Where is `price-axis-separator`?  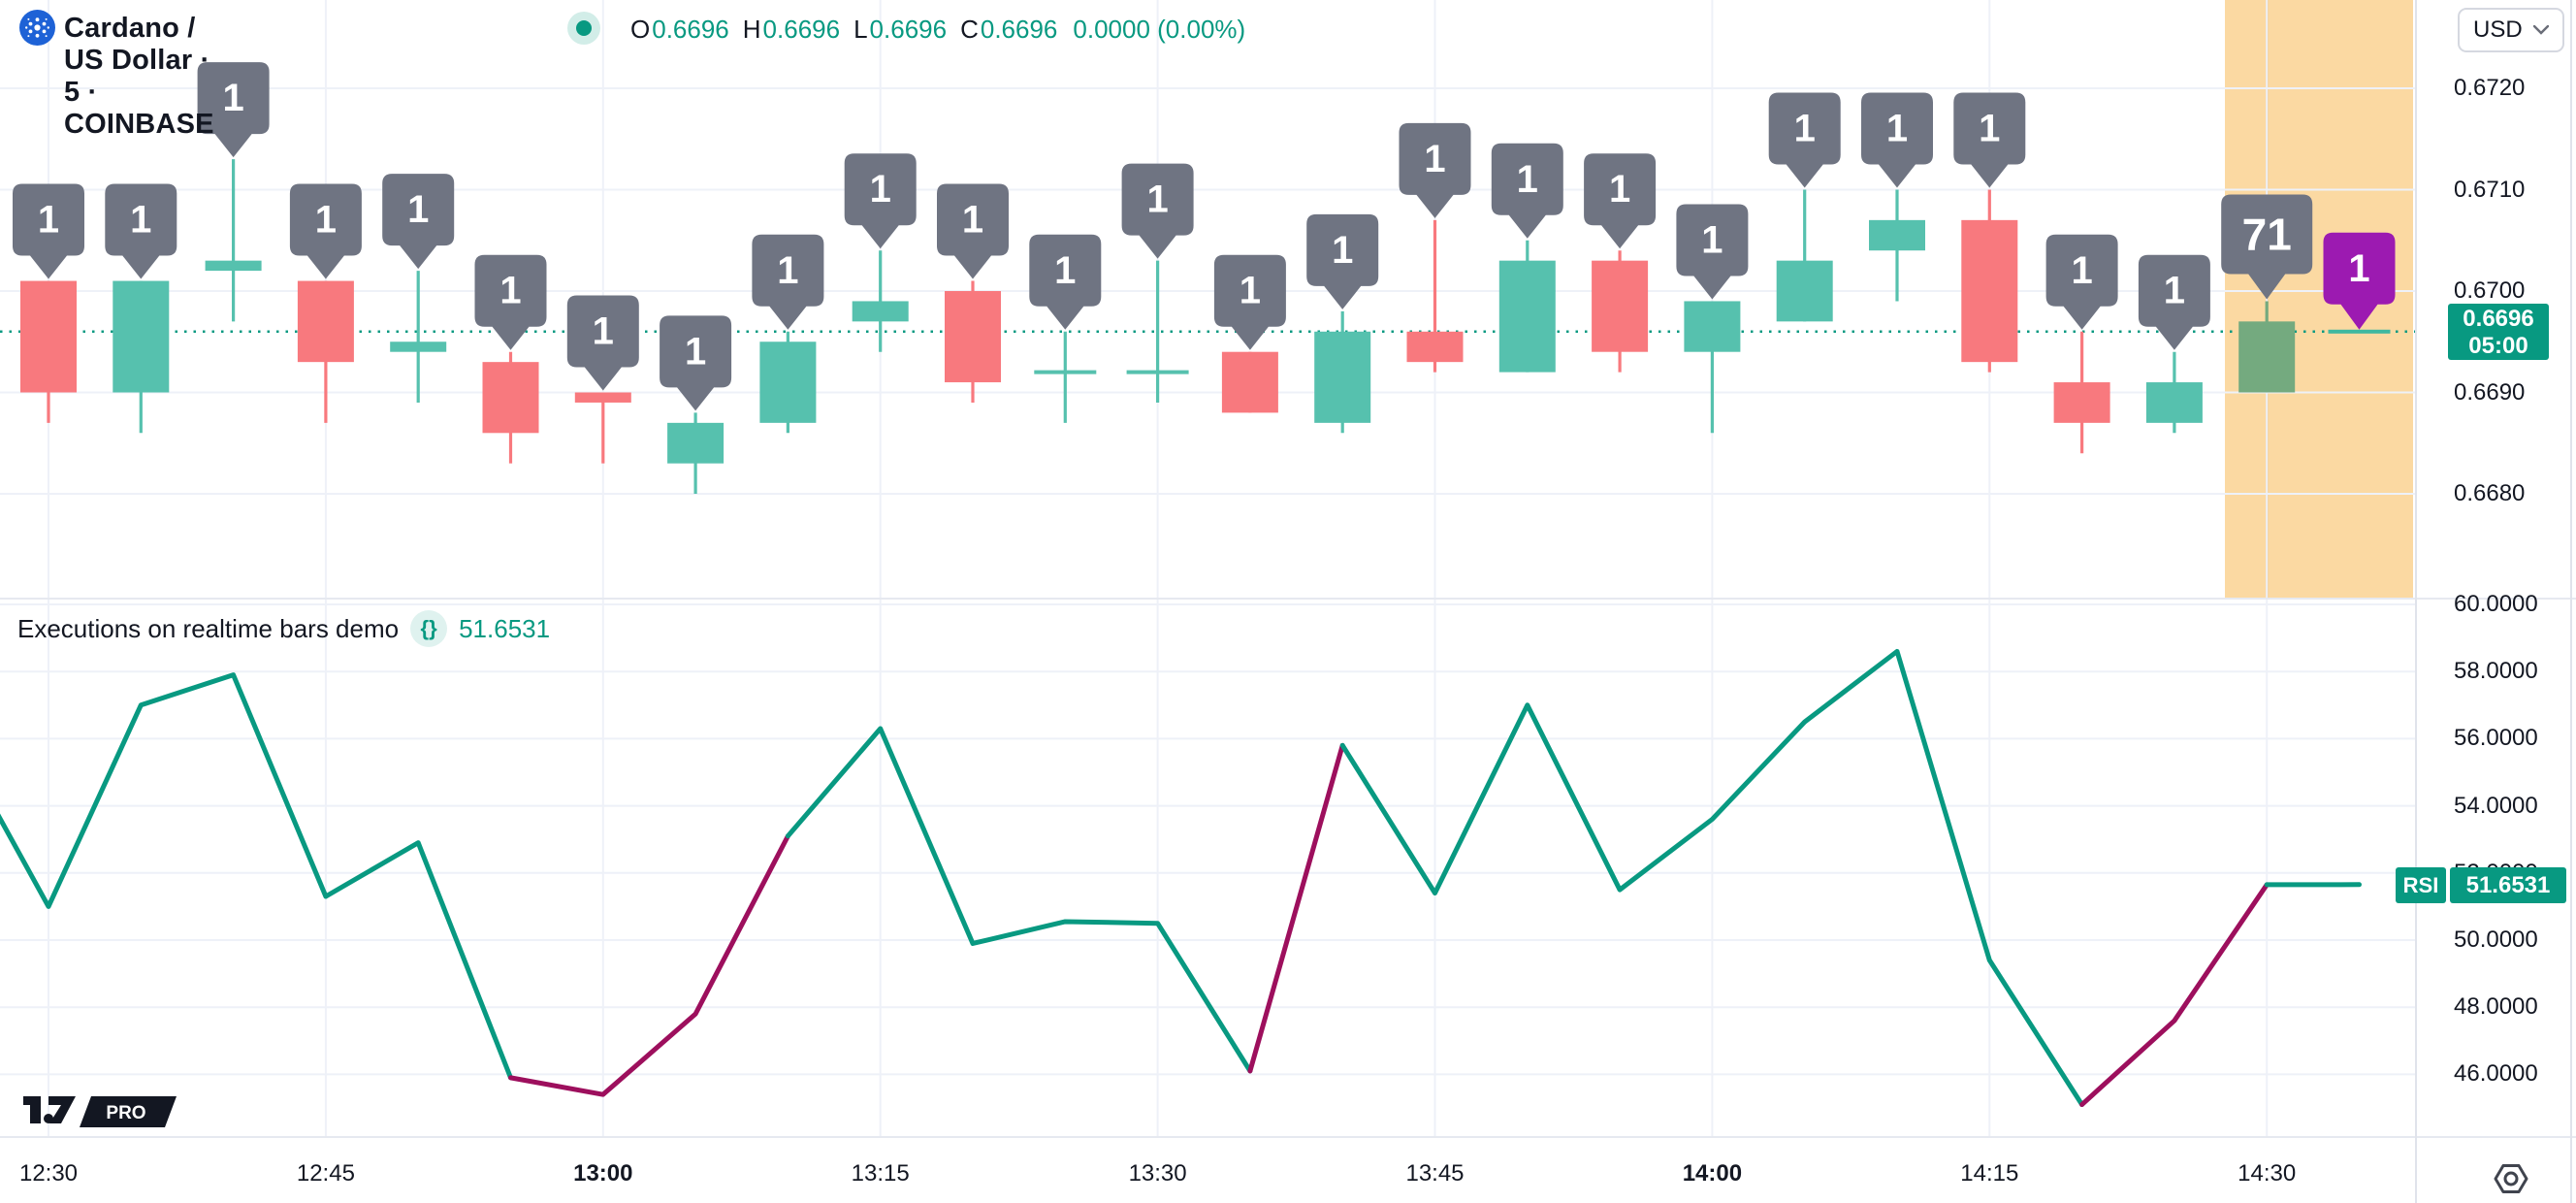
price-axis-separator is located at coordinates (2416, 601).